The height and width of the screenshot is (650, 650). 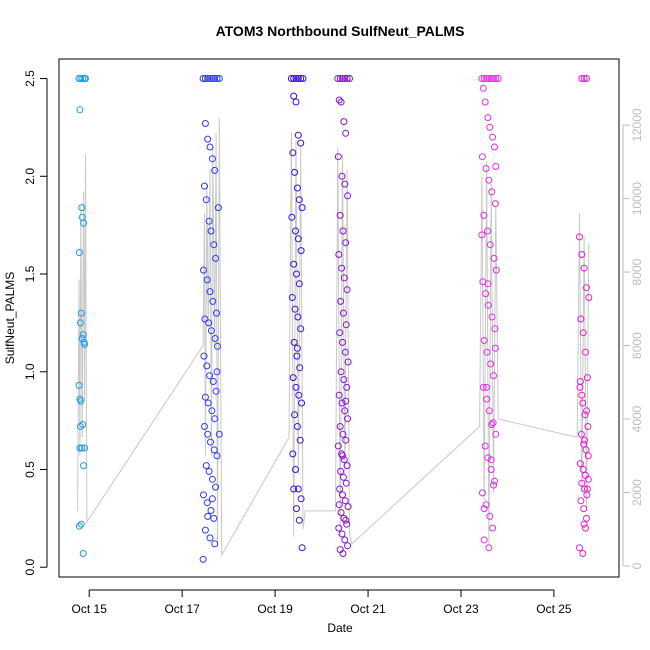 I want to click on x-axis-label: Date, so click(x=340, y=628).